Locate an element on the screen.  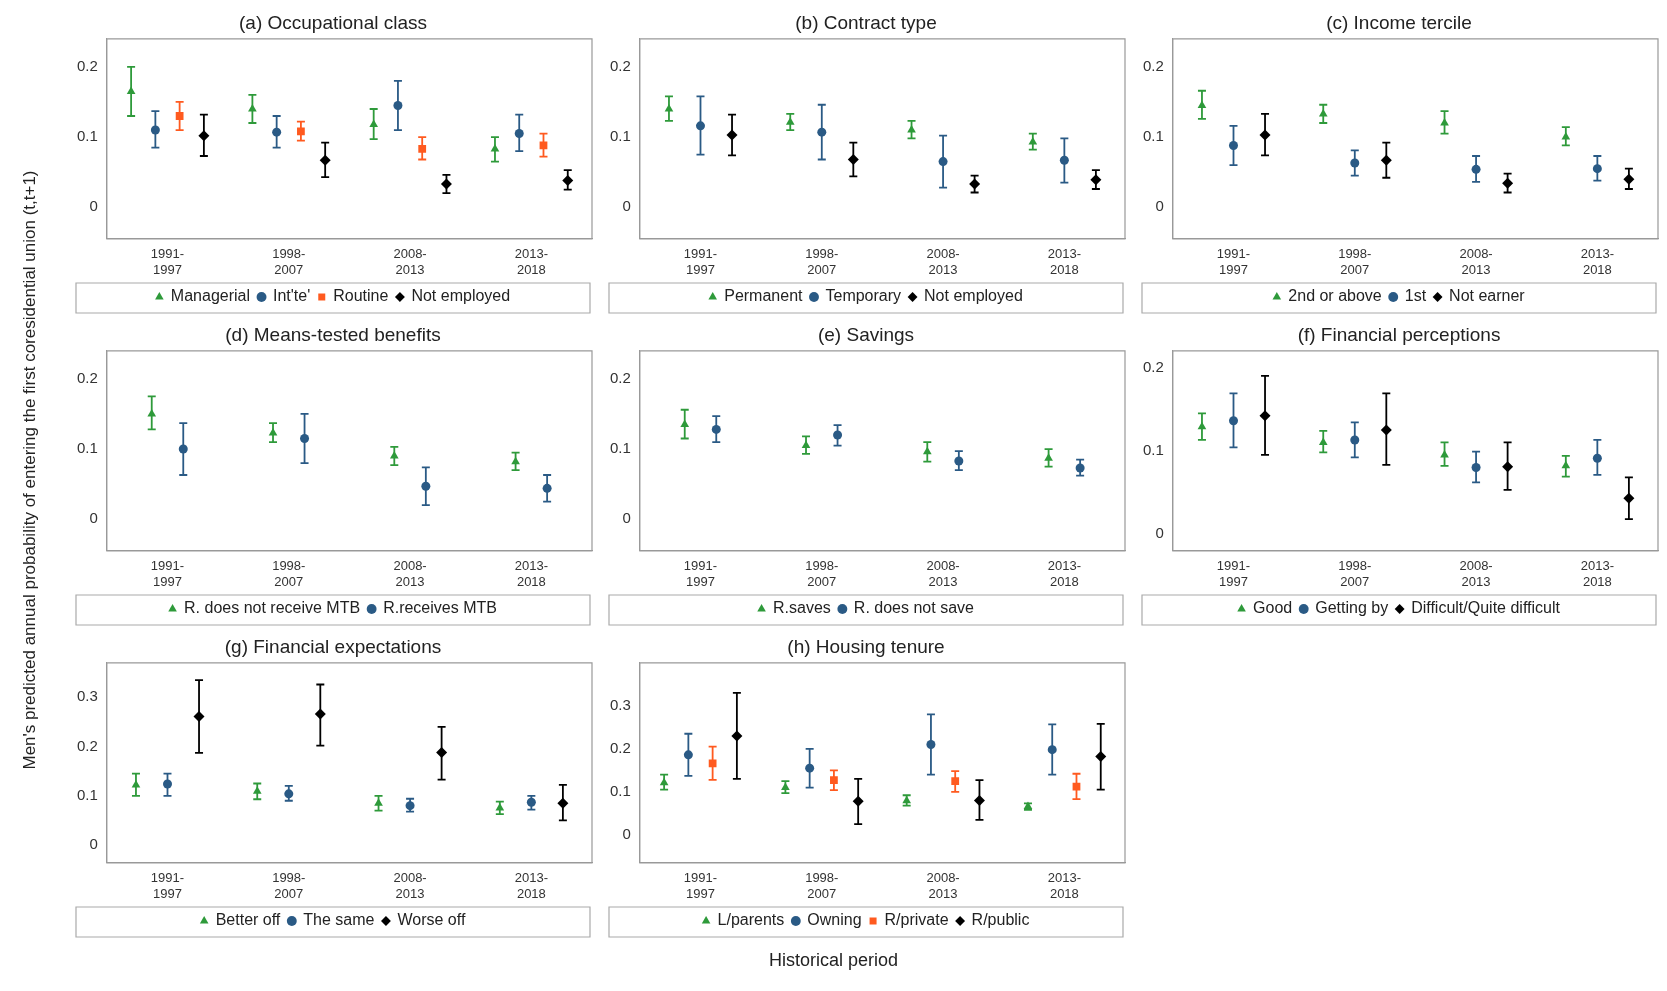
chart-title: (g) Financial expectations is located at coordinates (333, 646).